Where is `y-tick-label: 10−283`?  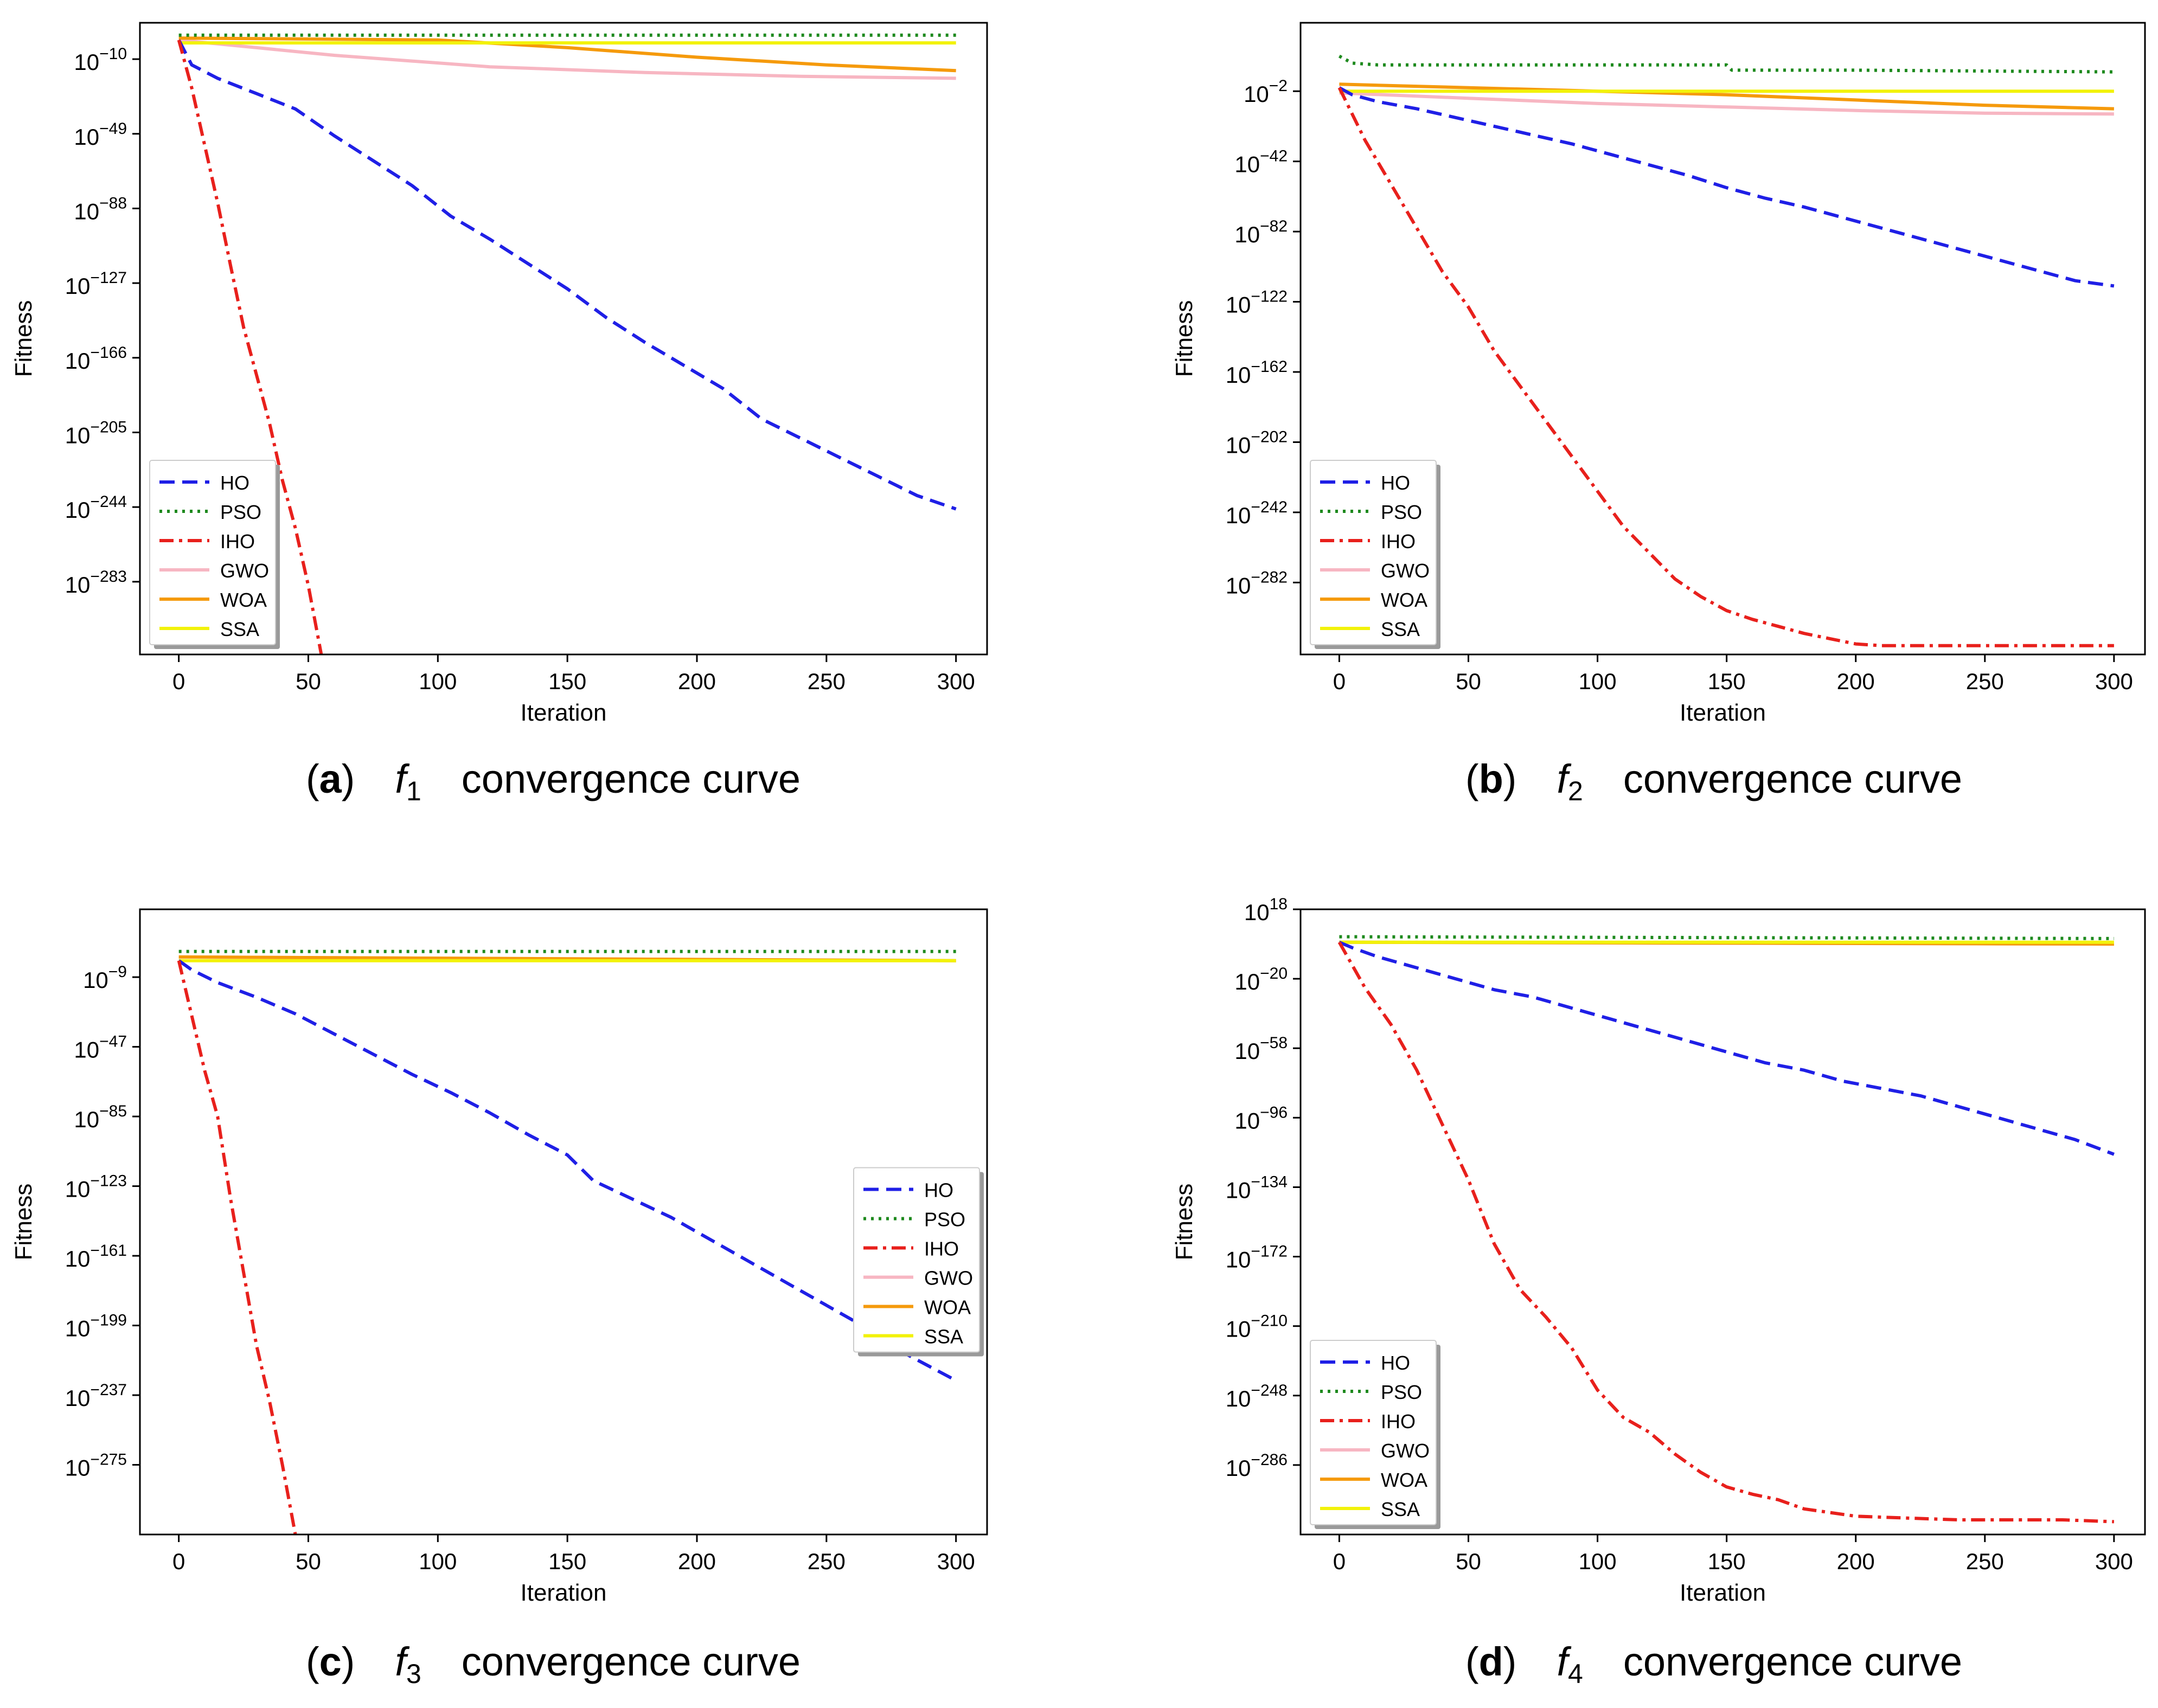 y-tick-label: 10−283 is located at coordinates (96, 583).